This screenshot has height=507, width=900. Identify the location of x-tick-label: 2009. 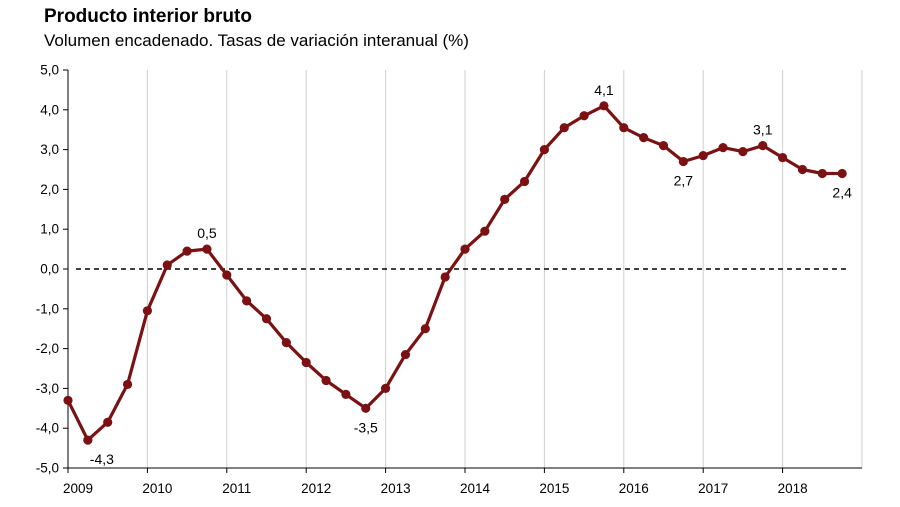
(78, 488).